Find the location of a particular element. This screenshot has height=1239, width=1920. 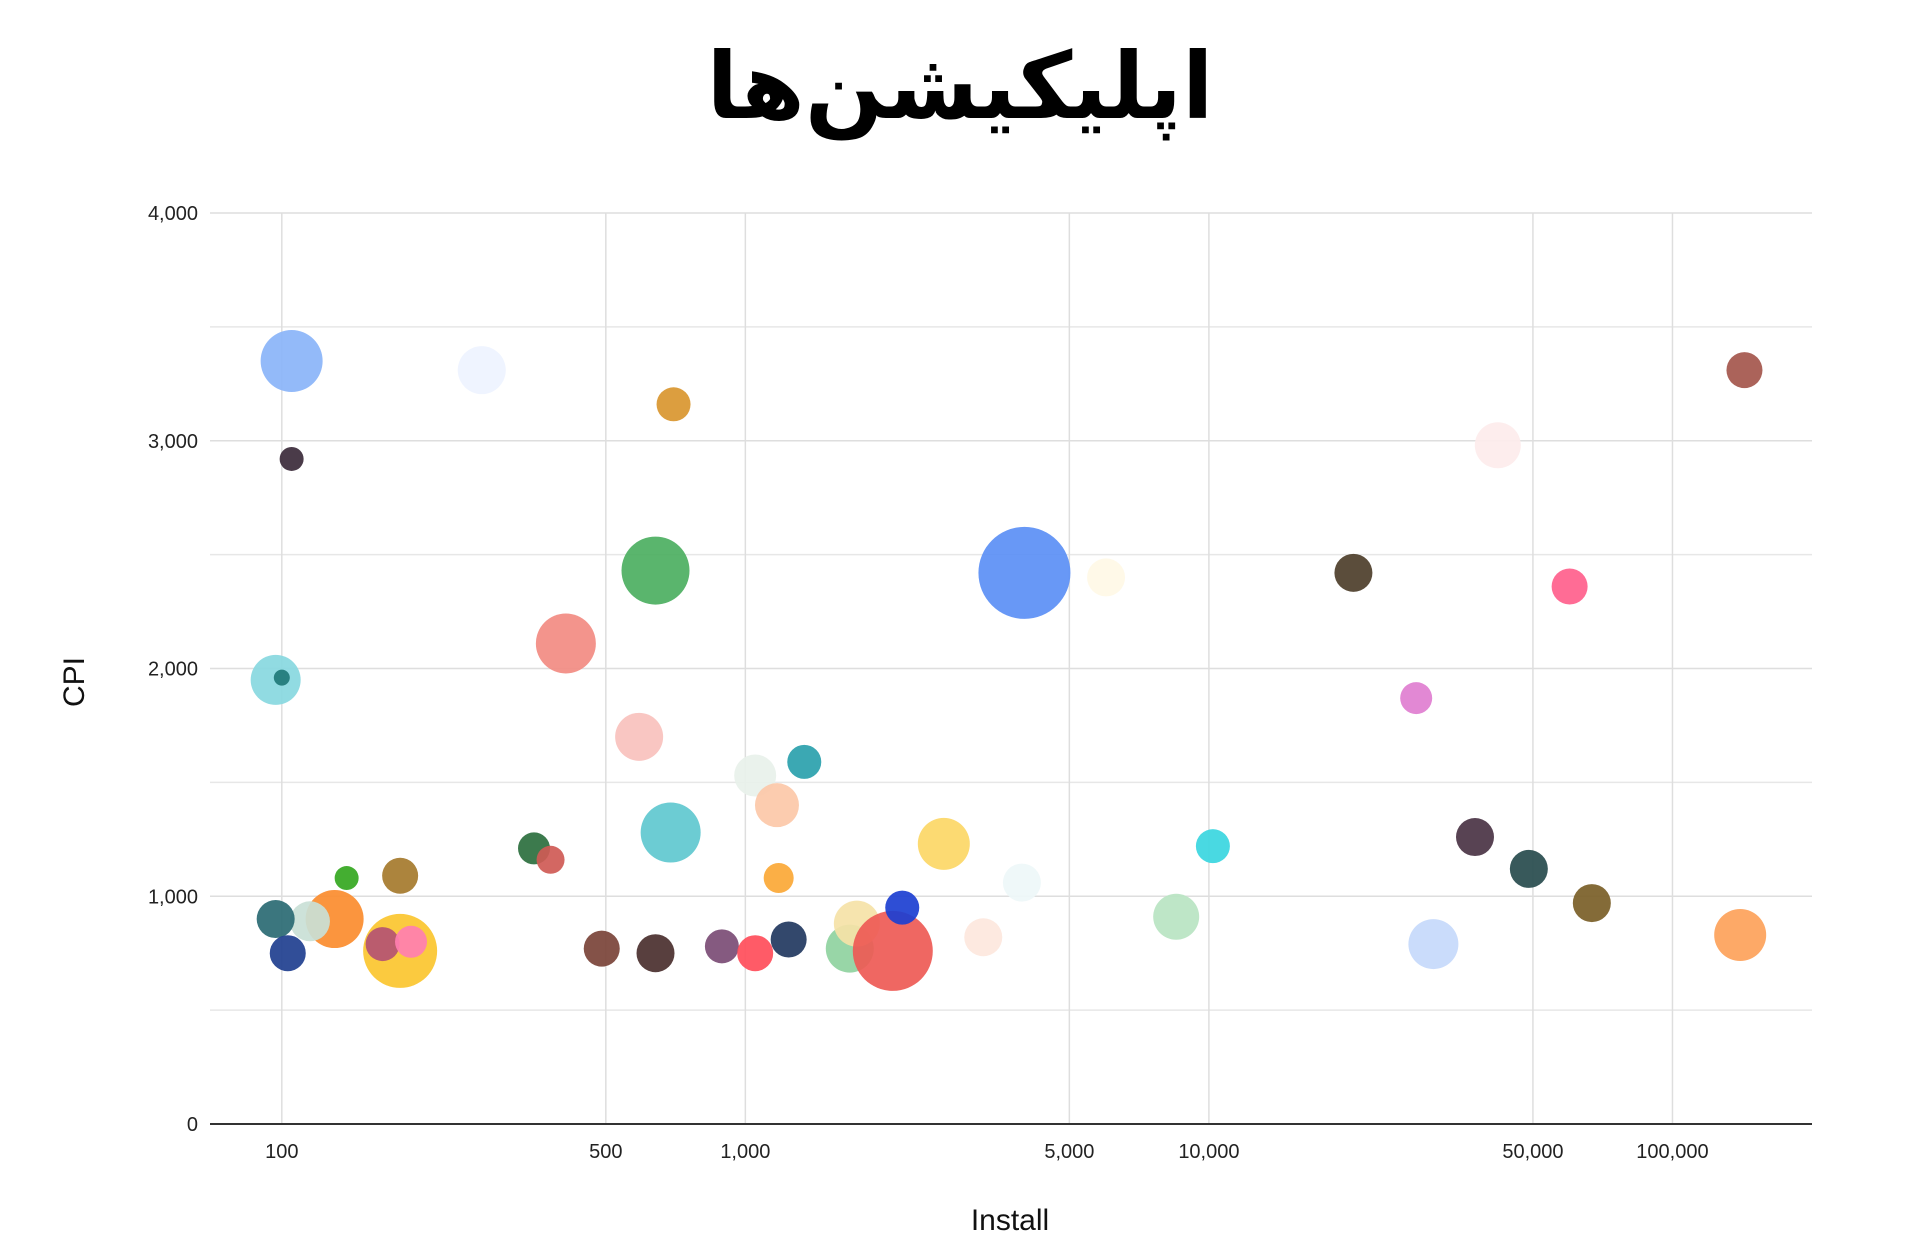

y-tick-label: 2,000 is located at coordinates (173, 670).